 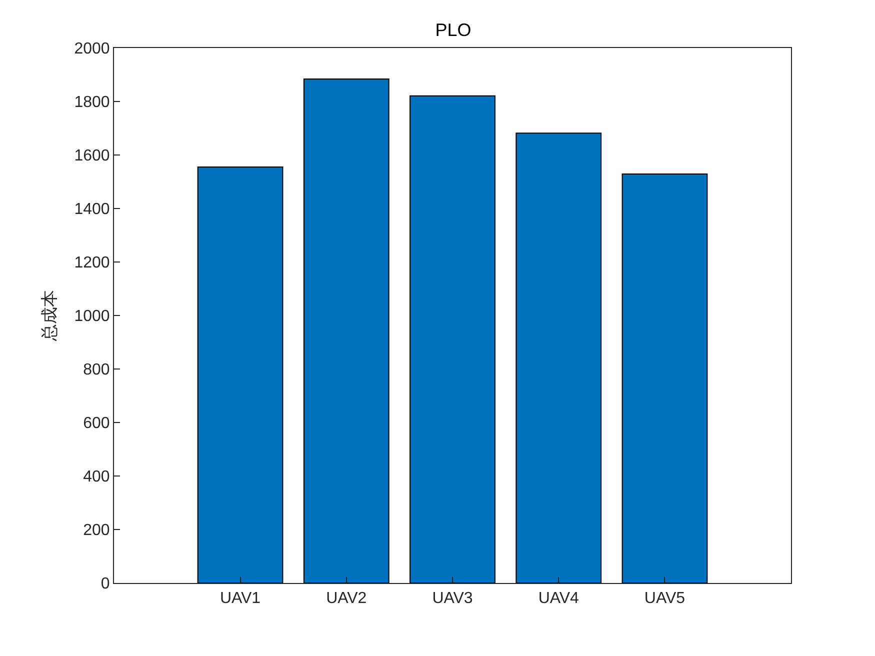 What do you see at coordinates (453, 30) in the screenshot?
I see `chart-title: PLO` at bounding box center [453, 30].